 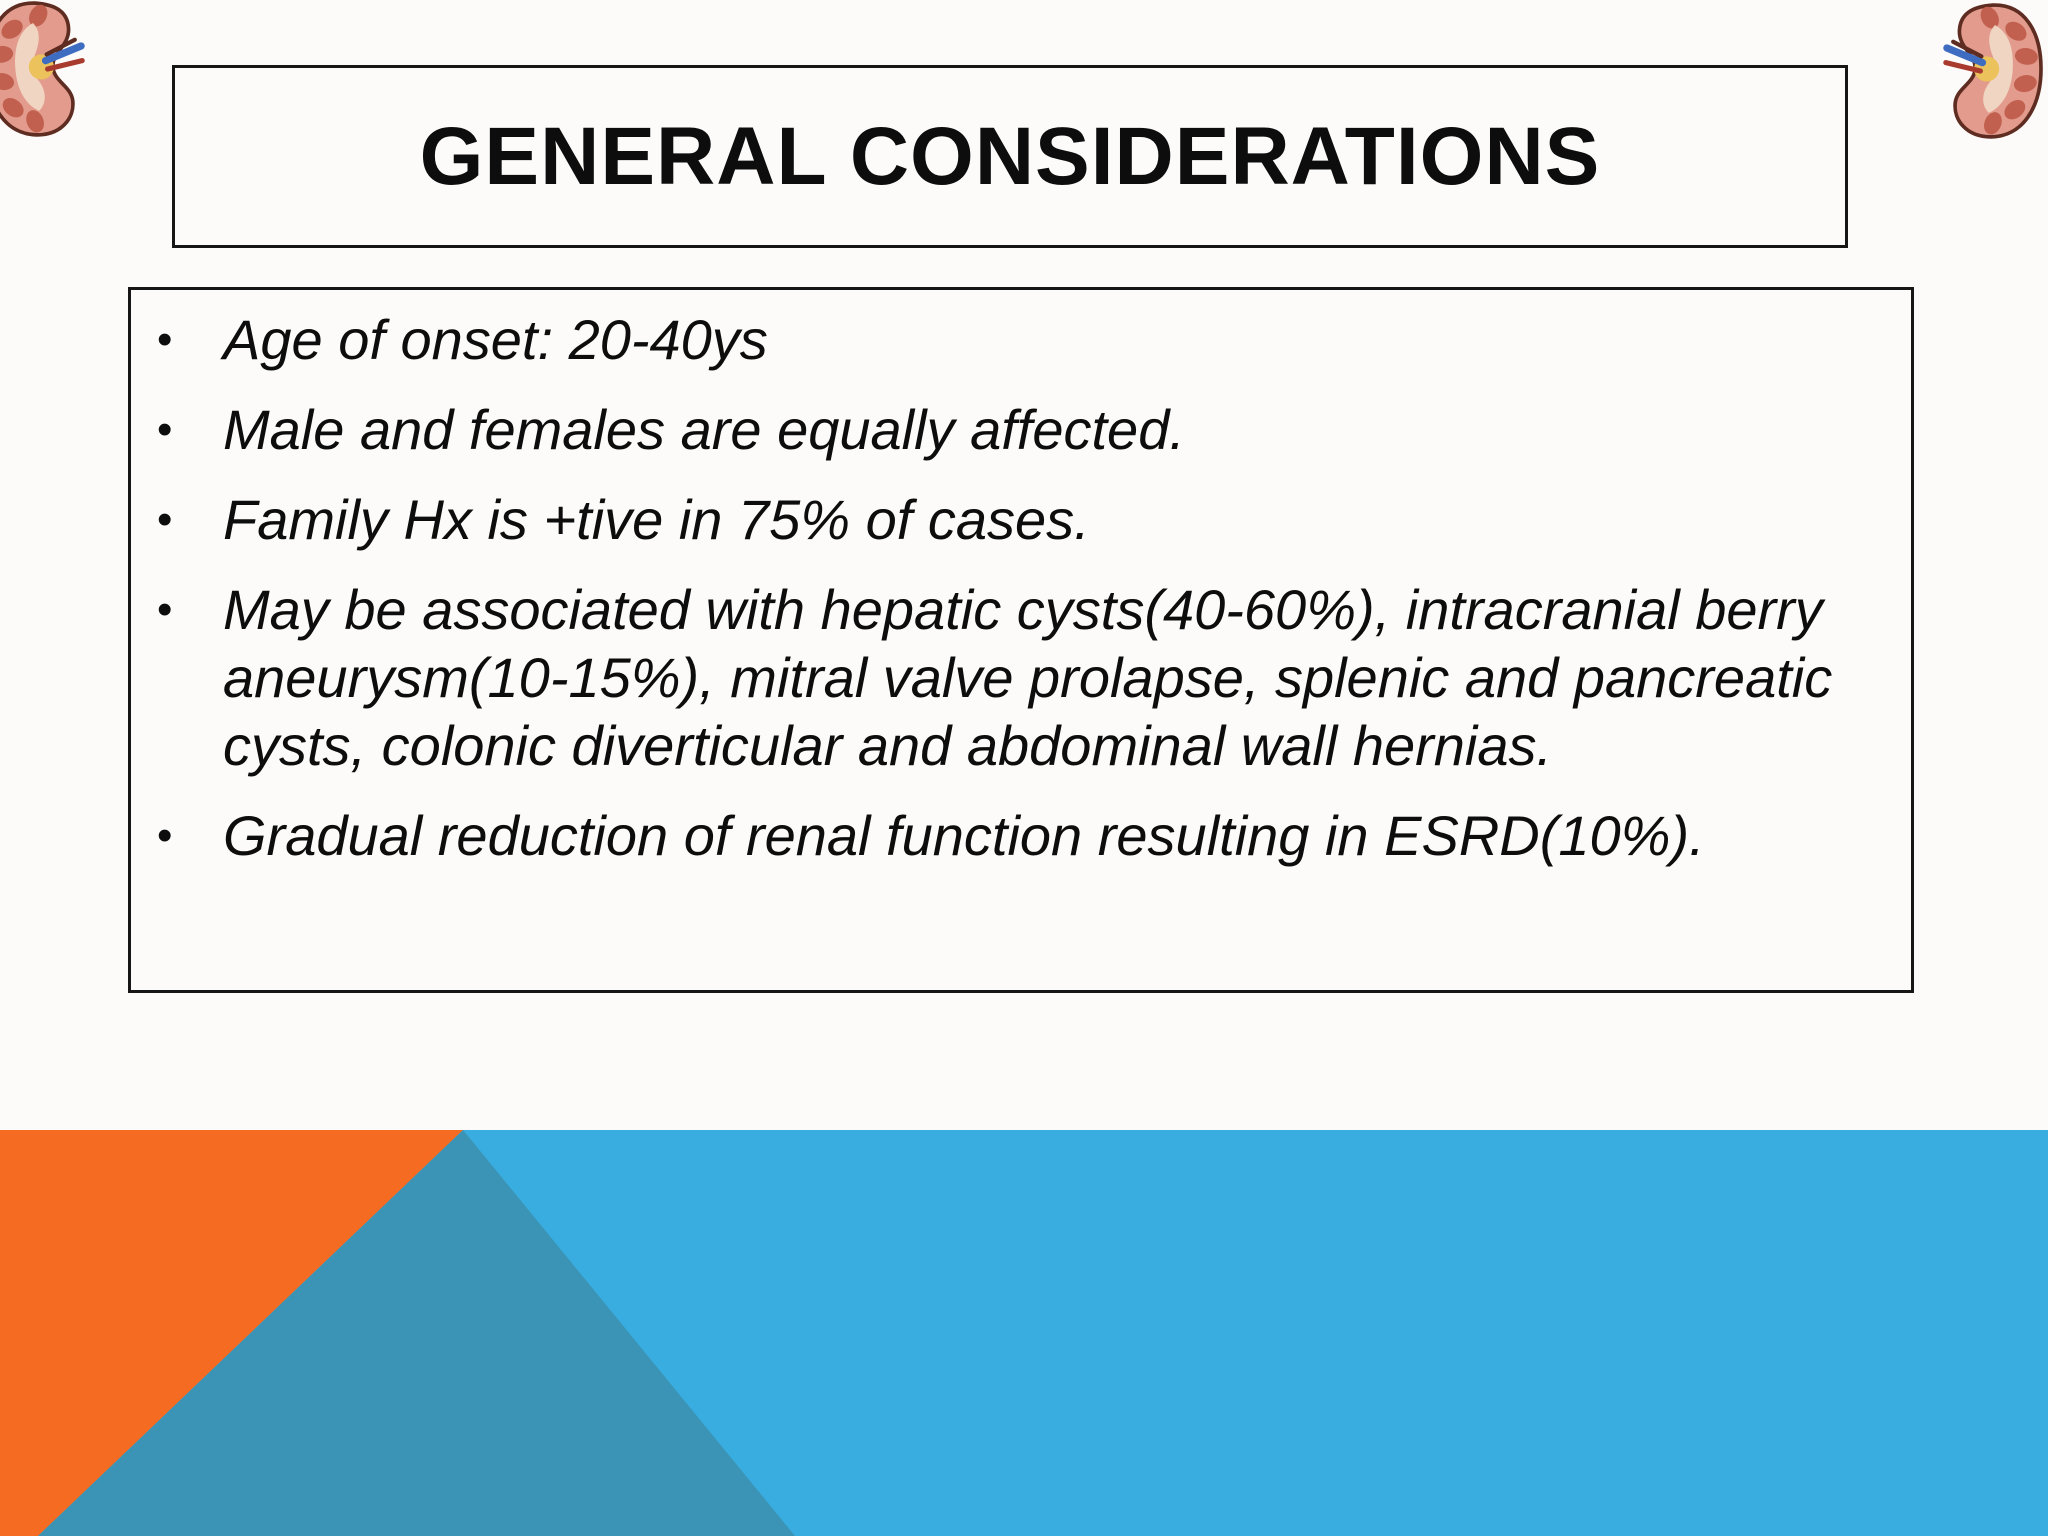 What do you see at coordinates (656, 519) in the screenshot?
I see `bullet-text: Family Hx is +tive in 75% of cases.` at bounding box center [656, 519].